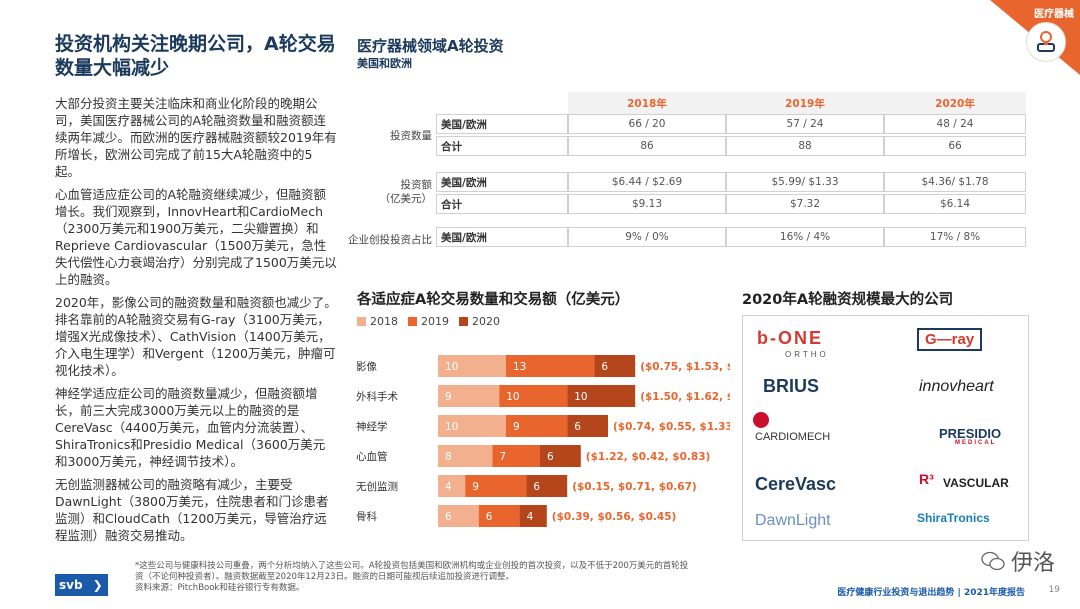 The height and width of the screenshot is (609, 1080). I want to click on corner-tag: 医疗器械, so click(1035, 37).